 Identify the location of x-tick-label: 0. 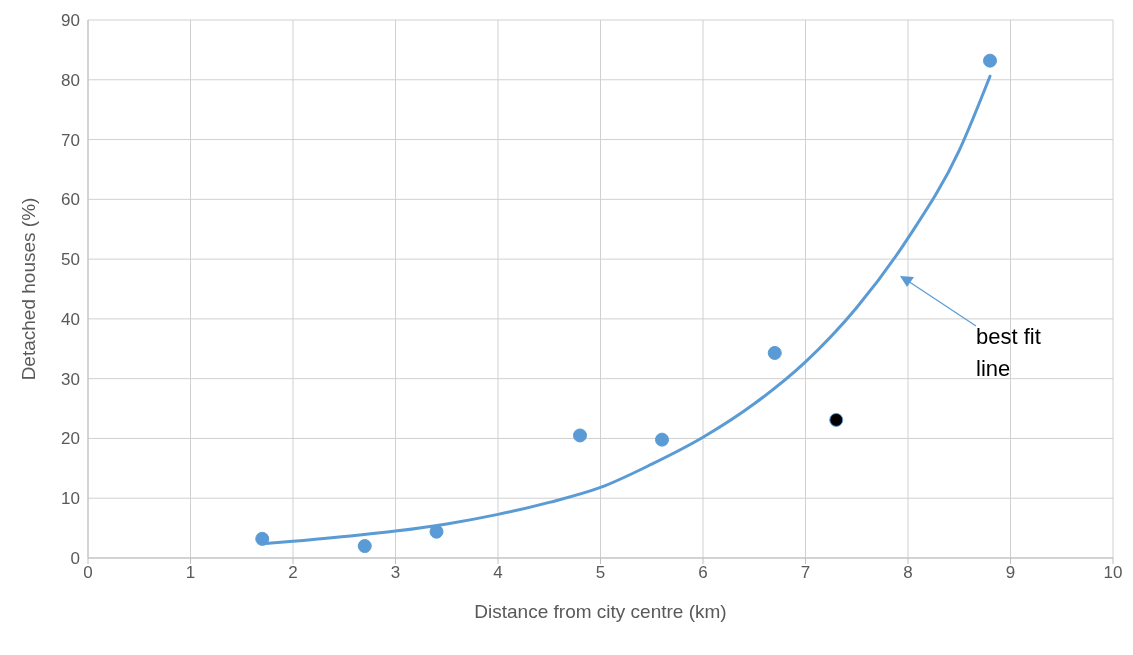
(88, 573).